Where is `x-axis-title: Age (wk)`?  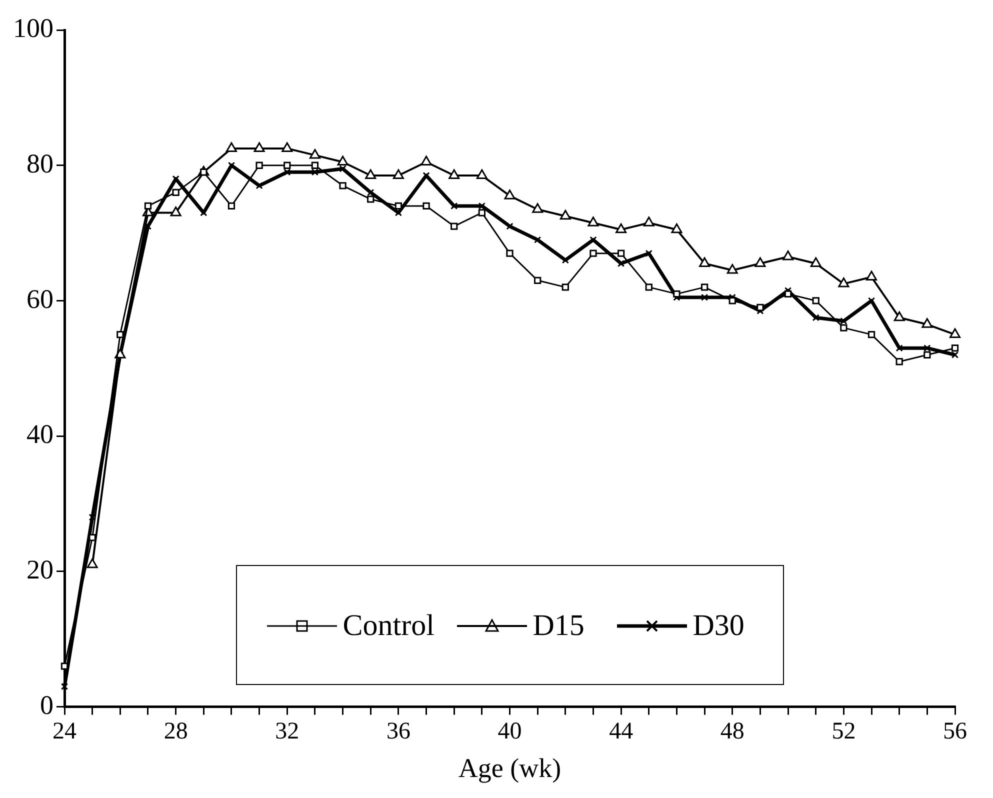
x-axis-title: Age (wk) is located at coordinates (510, 767).